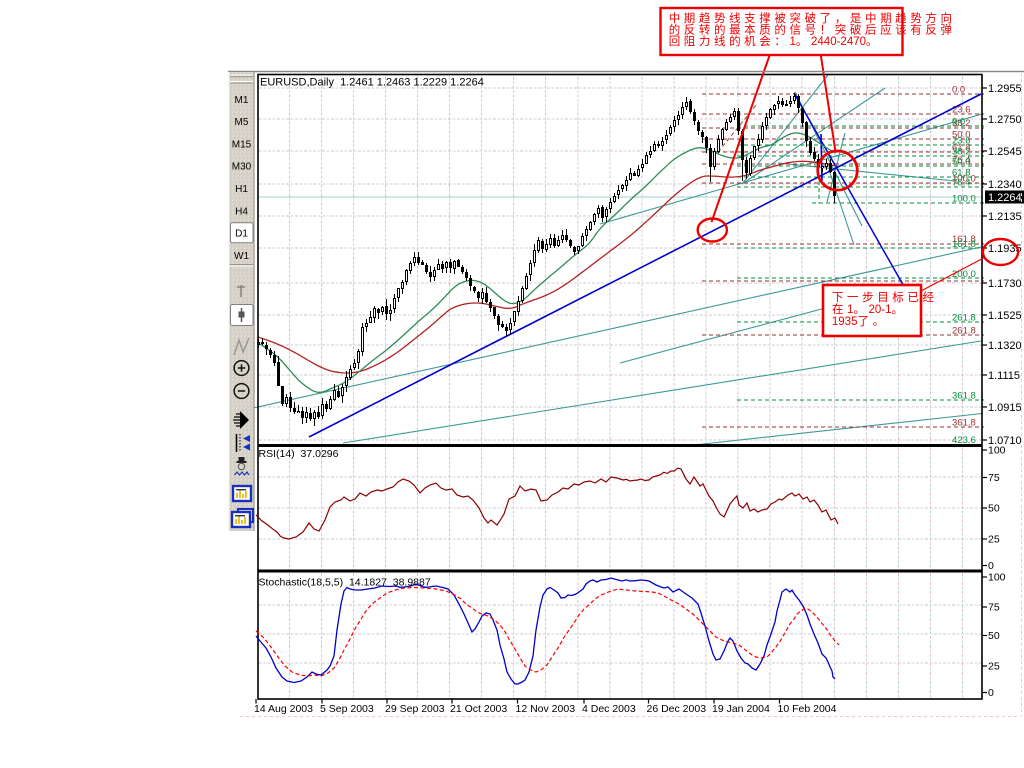 The height and width of the screenshot is (768, 1024). What do you see at coordinates (885, 297) in the screenshot?
I see `svg-text: 下一步目标已经` at bounding box center [885, 297].